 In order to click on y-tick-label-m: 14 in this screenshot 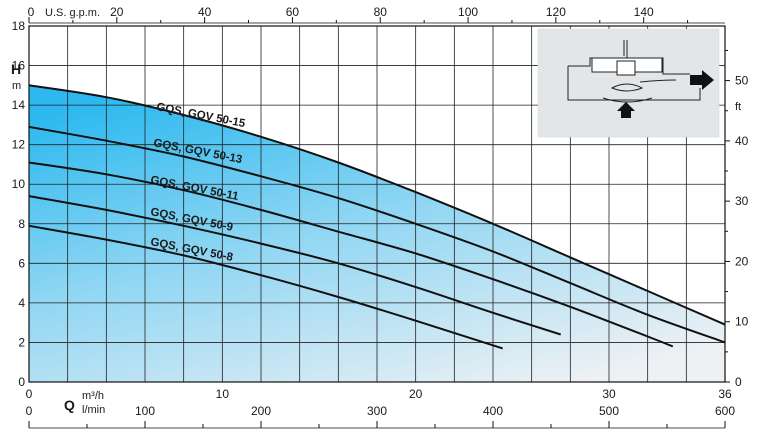, I will do `click(19, 105)`.